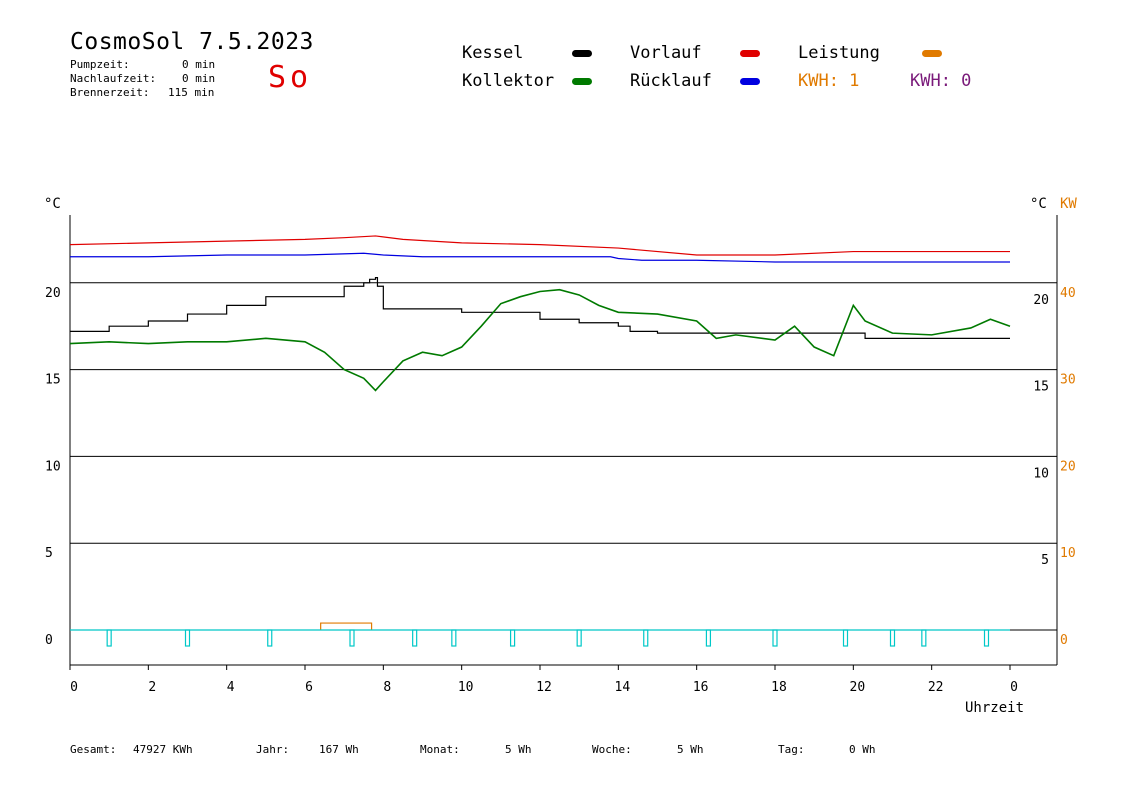 Image resolution: width=1148 pixels, height=812 pixels. Describe the element at coordinates (1045, 560) in the screenshot. I see `y-tick-right-celsius: 5` at that location.